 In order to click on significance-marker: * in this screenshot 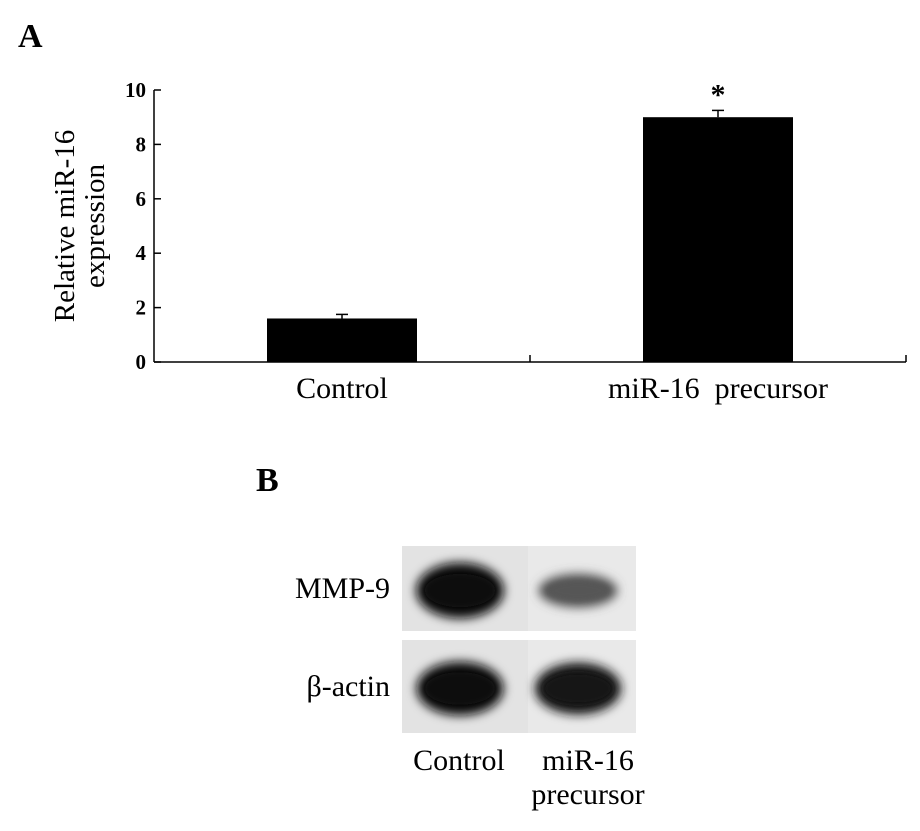, I will do `click(718, 94)`.